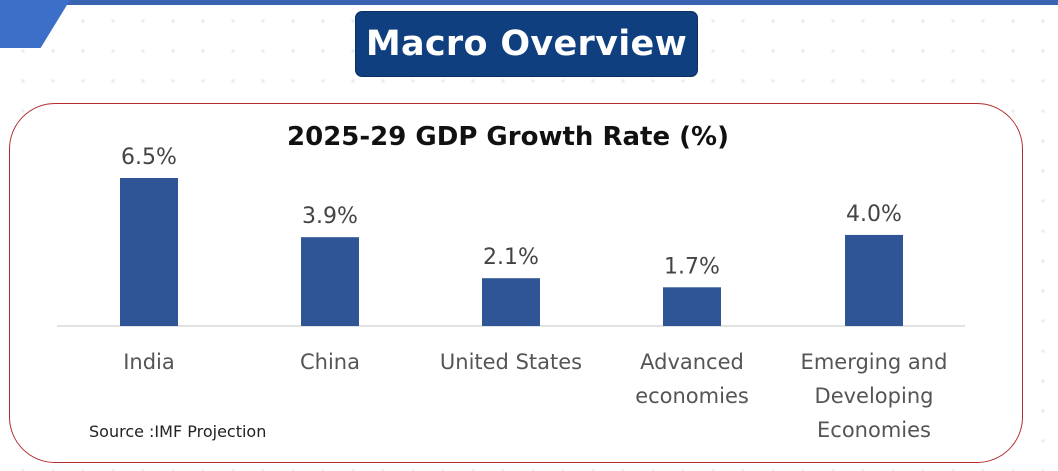  Describe the element at coordinates (511, 257) in the screenshot. I see `data-label-2: 2.1%` at that location.